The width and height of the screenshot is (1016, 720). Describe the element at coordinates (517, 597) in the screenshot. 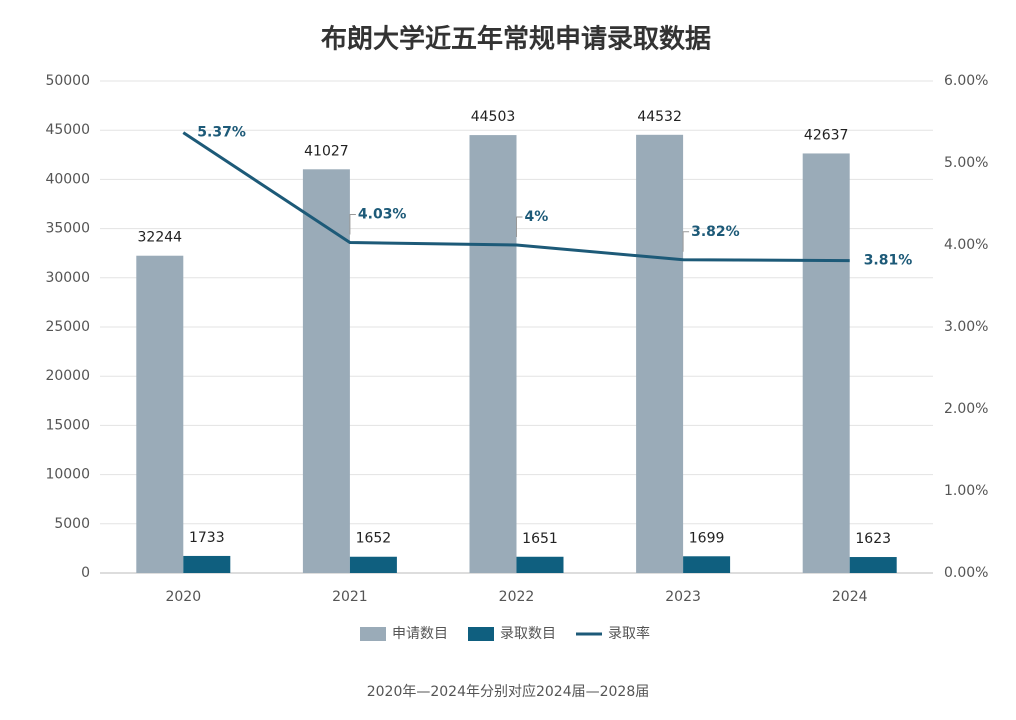

I see `x-tick-label: 2022` at that location.